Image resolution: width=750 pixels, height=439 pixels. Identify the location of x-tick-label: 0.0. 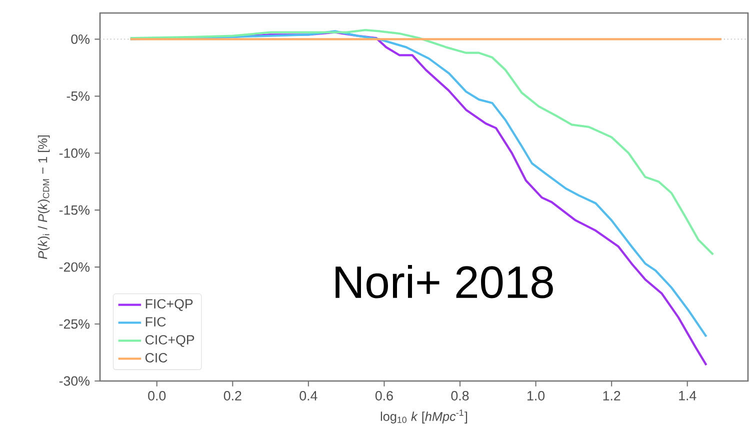
(157, 395).